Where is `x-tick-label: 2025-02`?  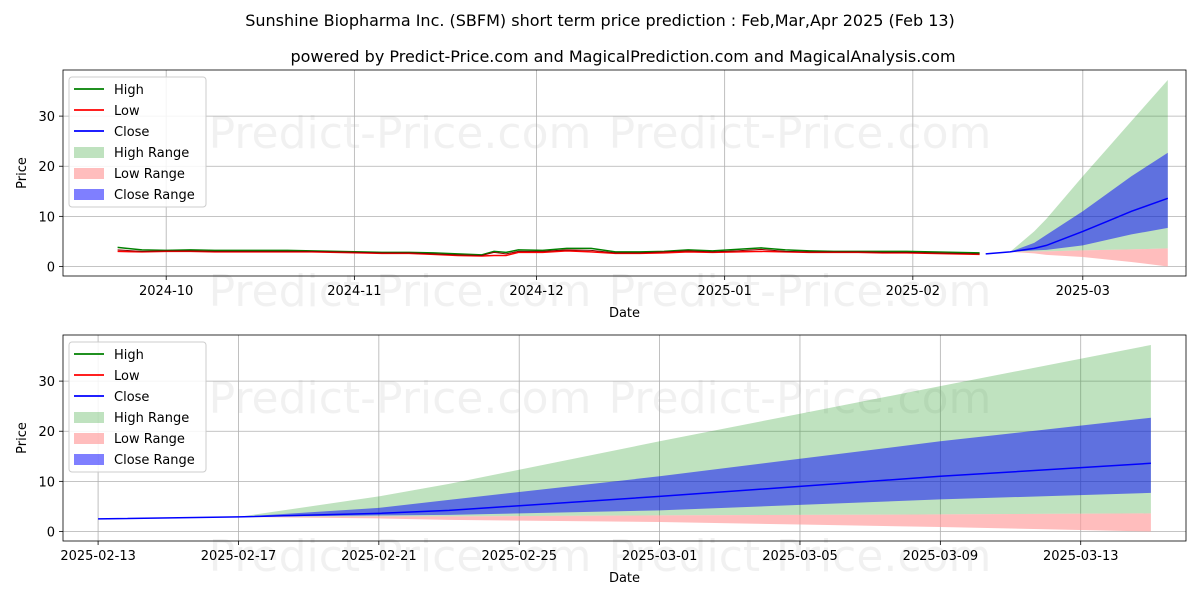 x-tick-label: 2025-02 is located at coordinates (913, 291).